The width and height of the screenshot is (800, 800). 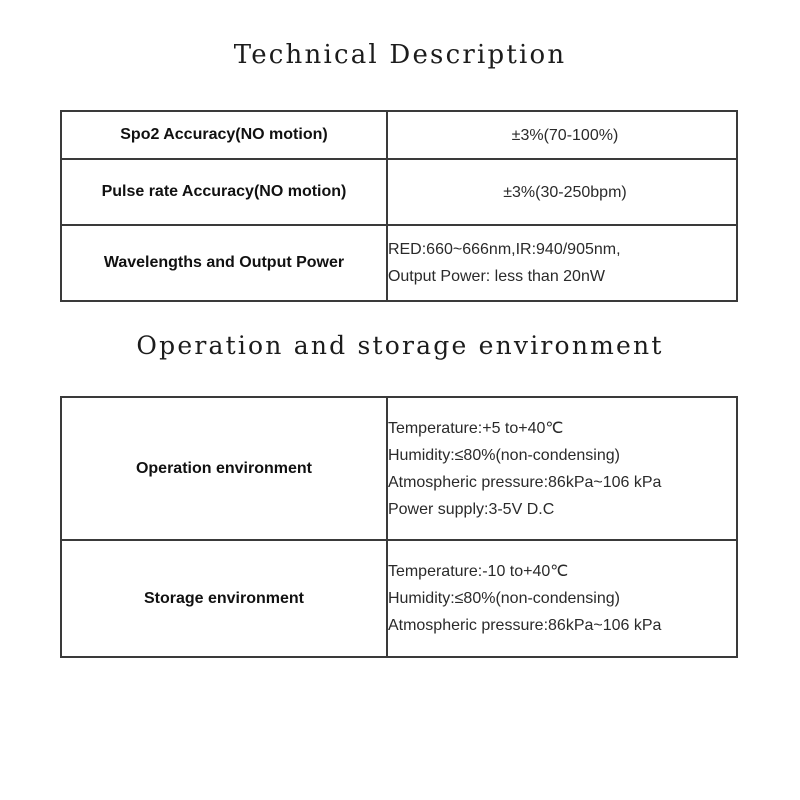 I want to click on spec-value-line: RED:660~666nm,IR:940/905nm,, so click(x=504, y=249).